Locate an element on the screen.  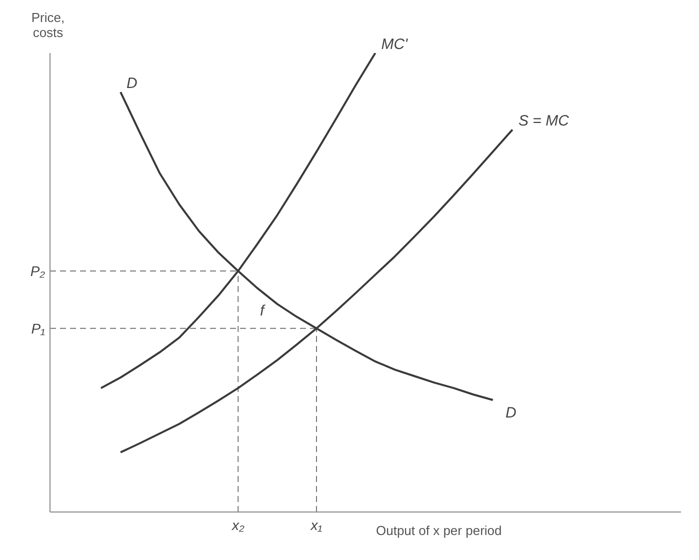
series-label: MC' is located at coordinates (395, 44).